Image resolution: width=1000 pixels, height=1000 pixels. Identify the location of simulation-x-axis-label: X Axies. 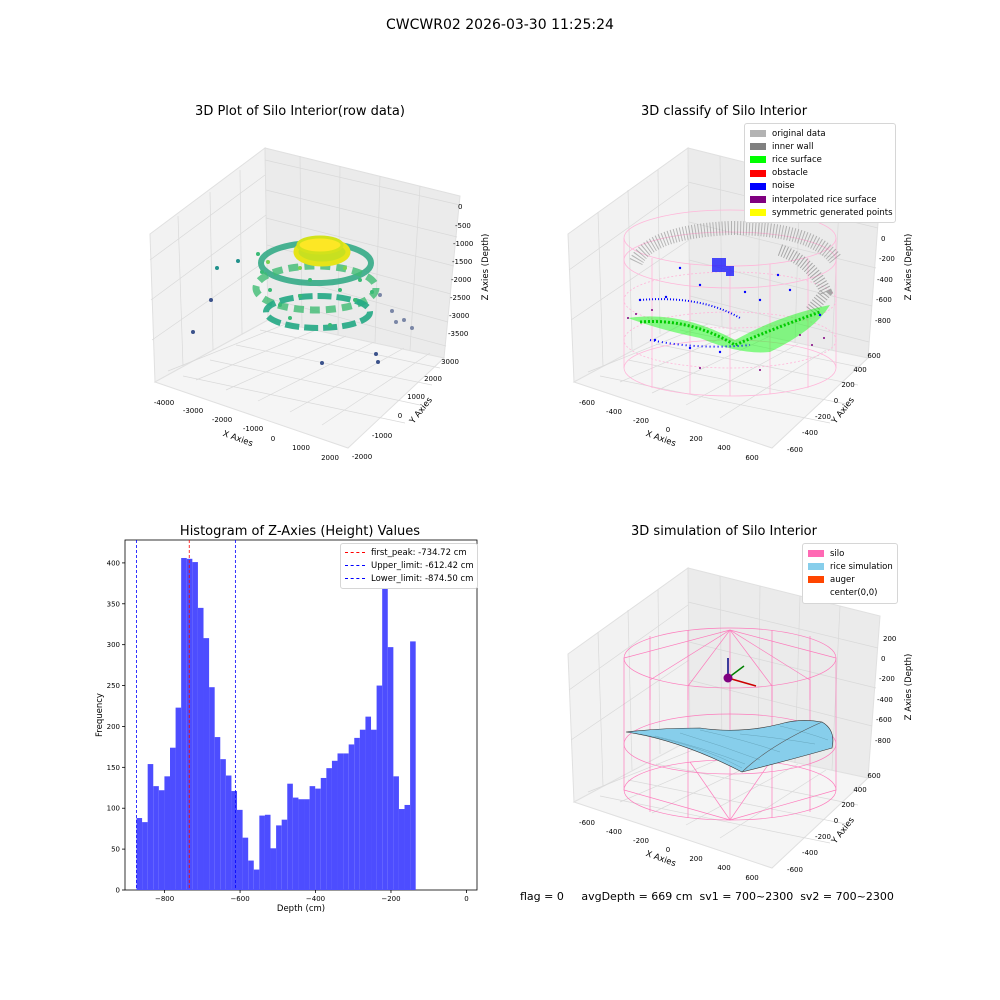
(660, 859).